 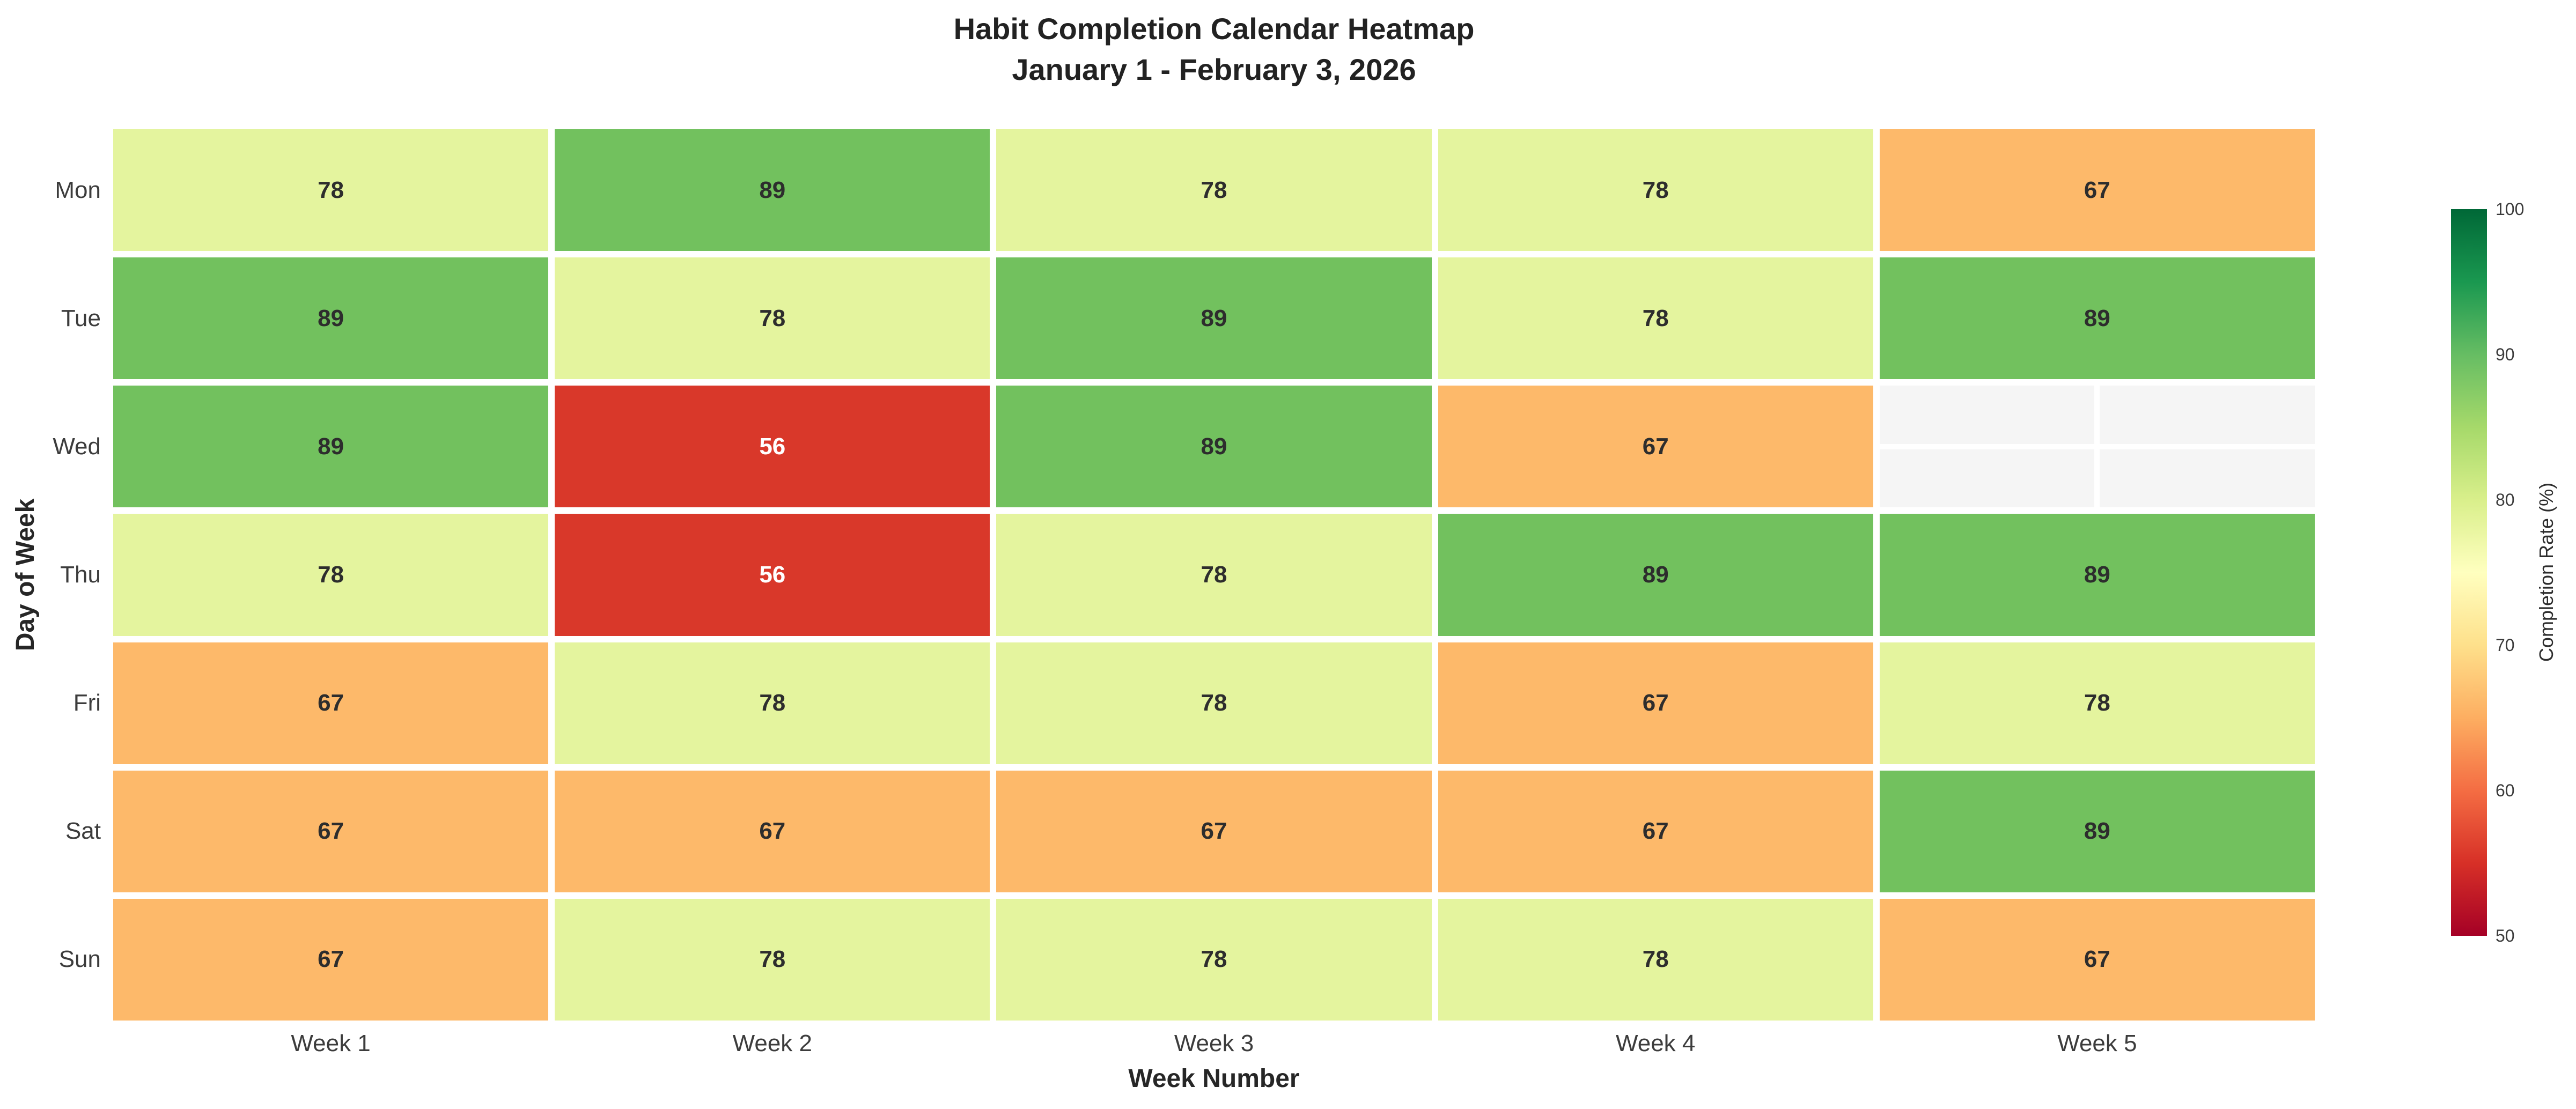 I want to click on heatmap-cell-tue-week2: 78, so click(x=772, y=318).